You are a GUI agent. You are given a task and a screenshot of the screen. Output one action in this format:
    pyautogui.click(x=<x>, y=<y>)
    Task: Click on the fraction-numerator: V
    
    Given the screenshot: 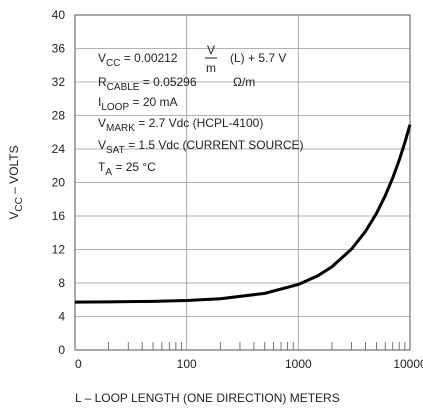 What is the action you would take?
    pyautogui.click(x=211, y=50)
    